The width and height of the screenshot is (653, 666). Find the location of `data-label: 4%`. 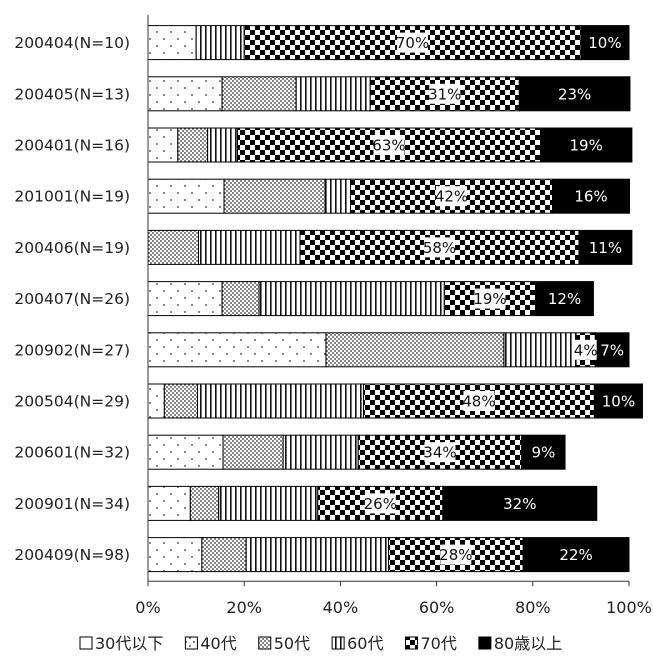

data-label: 4% is located at coordinates (586, 350).